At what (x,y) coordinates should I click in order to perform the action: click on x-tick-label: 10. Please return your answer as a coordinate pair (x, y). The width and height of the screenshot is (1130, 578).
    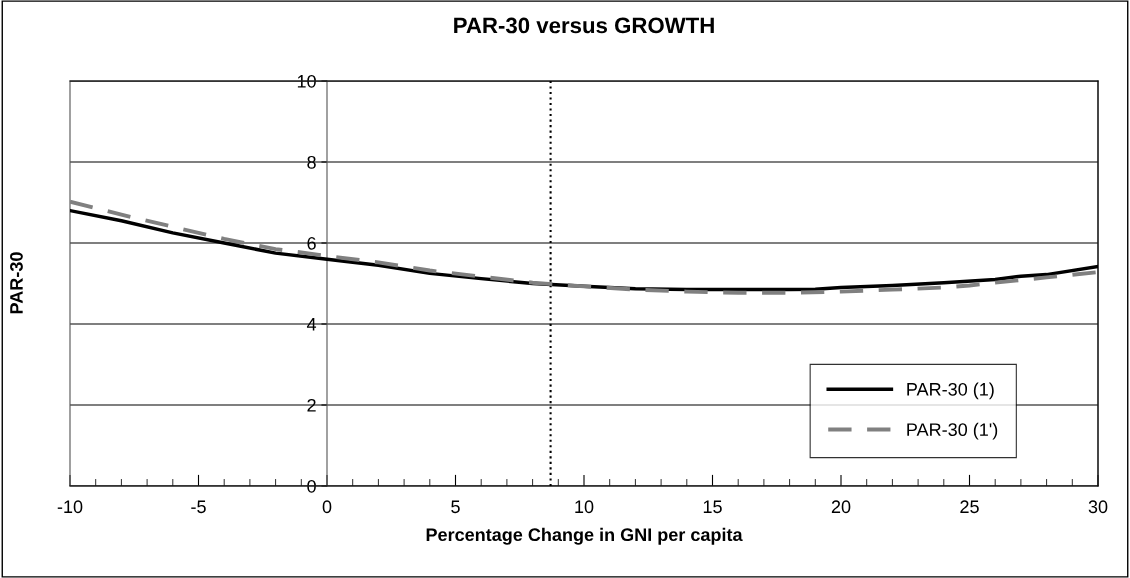
    Looking at the image, I should click on (584, 507).